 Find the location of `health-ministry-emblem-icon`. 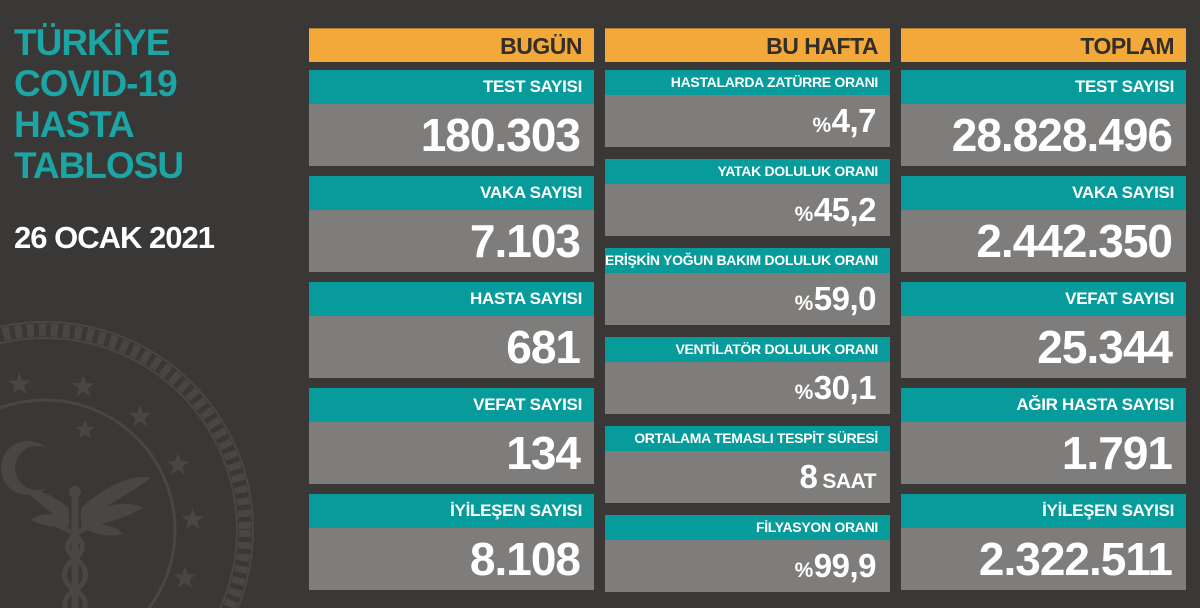

health-ministry-emblem-icon is located at coordinates (127, 464).